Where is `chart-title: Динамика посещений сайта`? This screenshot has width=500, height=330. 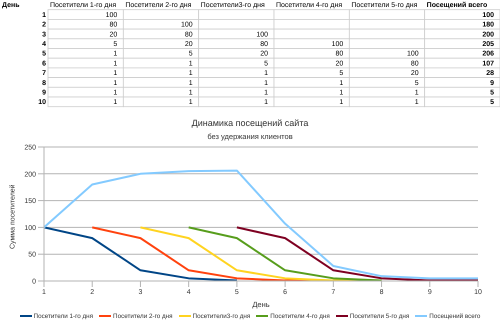
chart-title: Динамика посещений сайта is located at coordinates (250, 123).